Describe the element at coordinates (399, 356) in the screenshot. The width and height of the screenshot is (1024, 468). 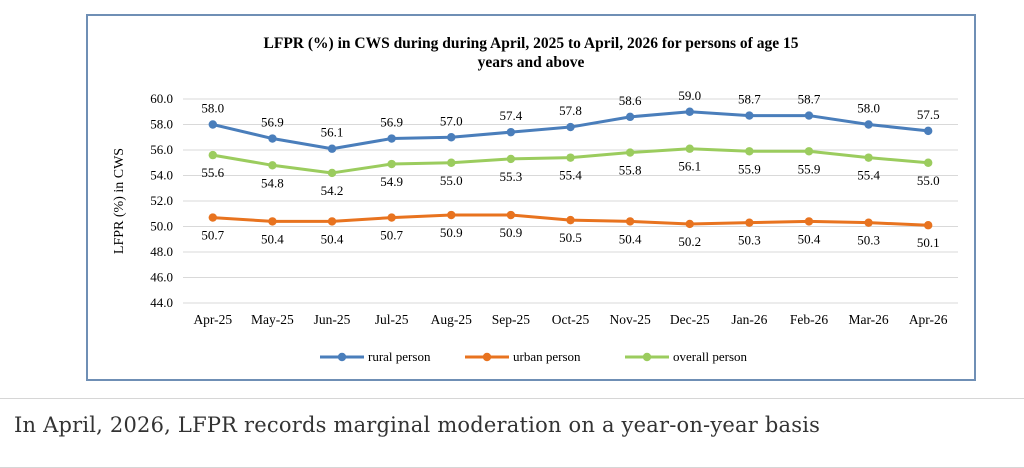
I see `legend-label: rural person` at that location.